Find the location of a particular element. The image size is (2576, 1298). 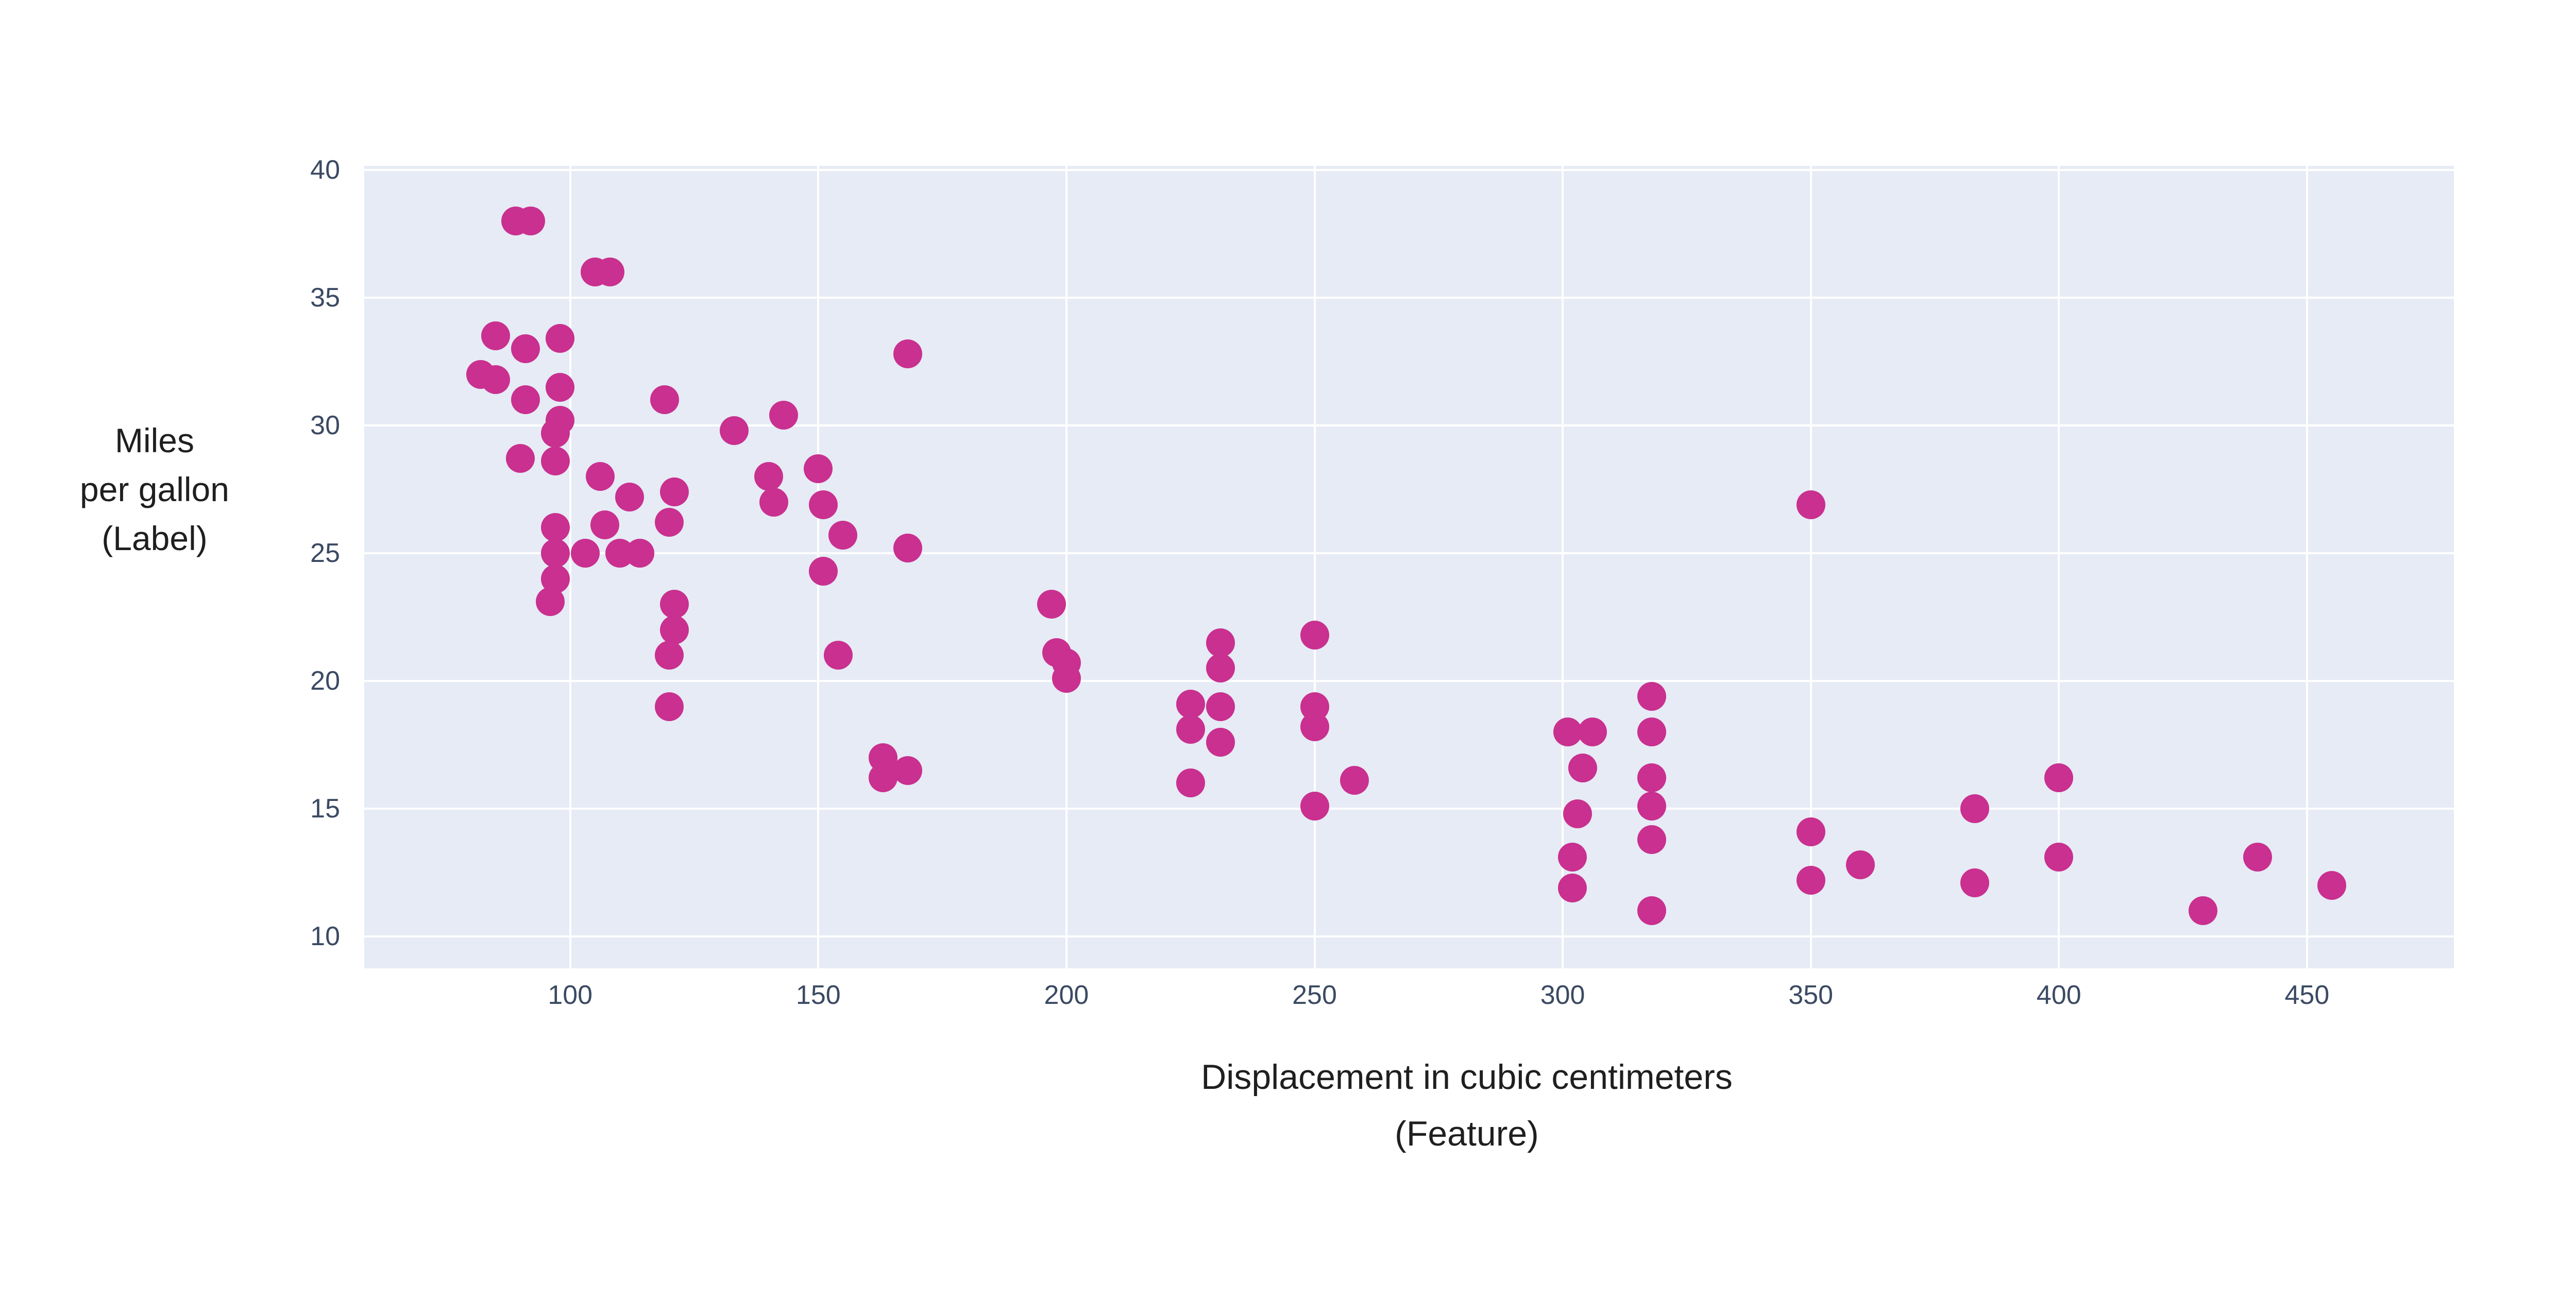

x-axis-title-line: (Feature) is located at coordinates (1467, 1133).